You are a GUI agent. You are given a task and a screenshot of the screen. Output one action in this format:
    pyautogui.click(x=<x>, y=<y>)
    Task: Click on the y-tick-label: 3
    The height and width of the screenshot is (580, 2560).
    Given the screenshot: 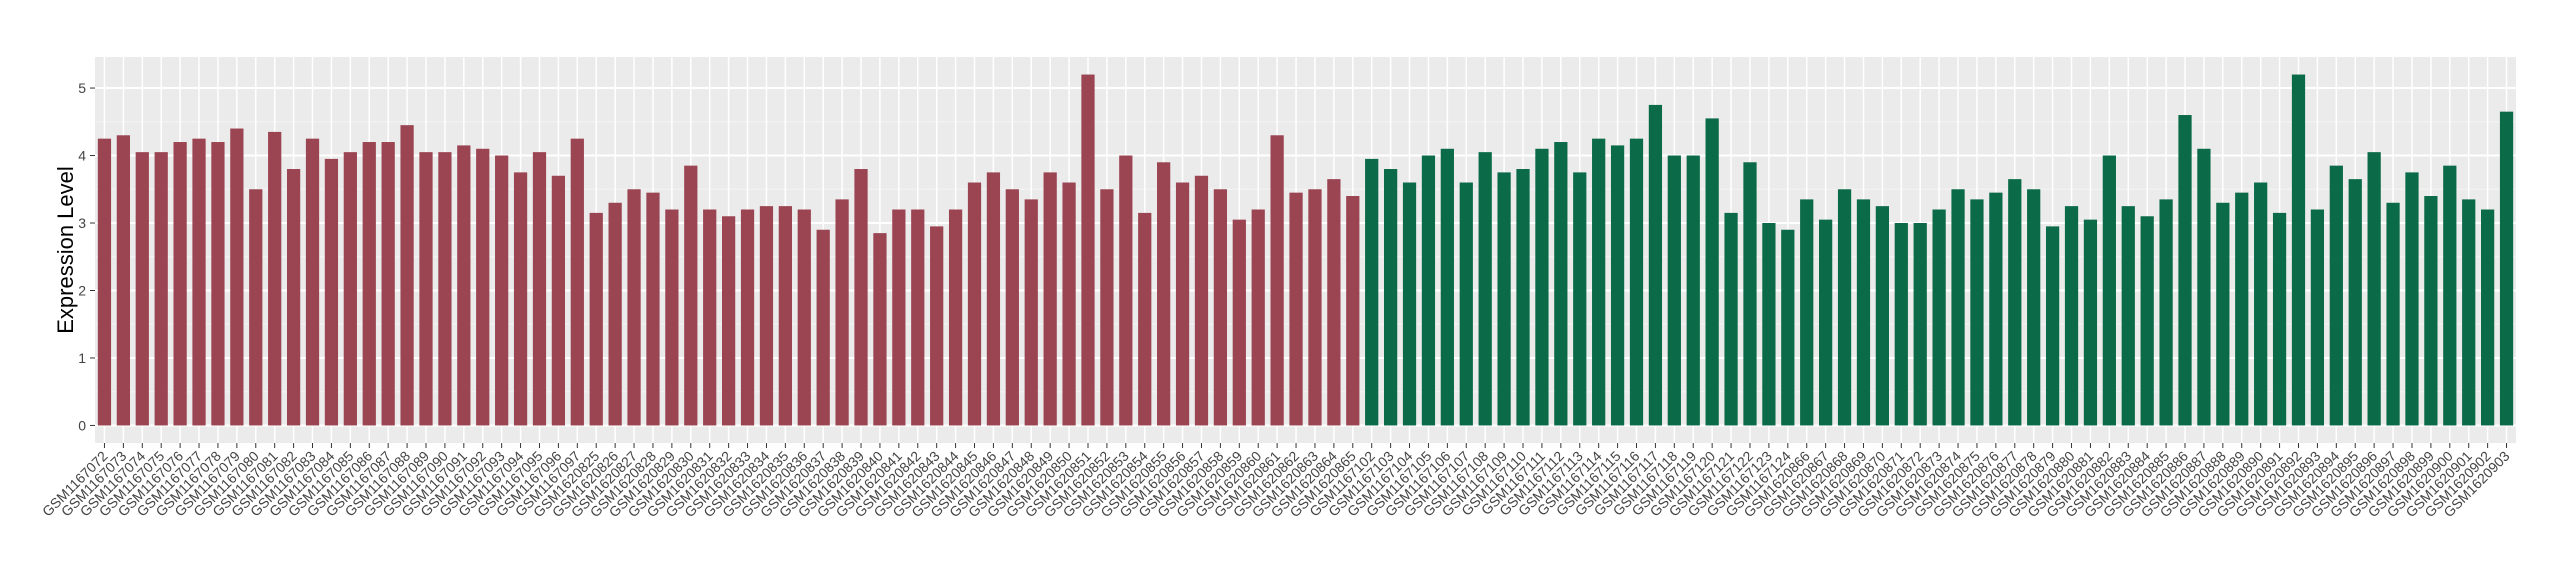 What is the action you would take?
    pyautogui.click(x=82, y=223)
    